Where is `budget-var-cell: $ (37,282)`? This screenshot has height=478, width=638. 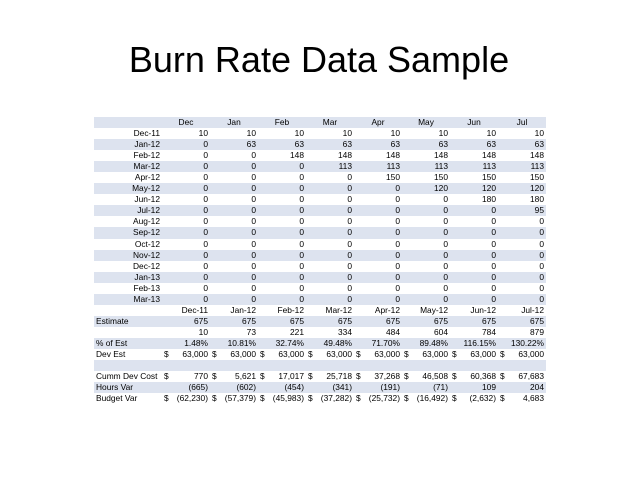
budget-var-cell: $ (37,282) is located at coordinates (330, 399).